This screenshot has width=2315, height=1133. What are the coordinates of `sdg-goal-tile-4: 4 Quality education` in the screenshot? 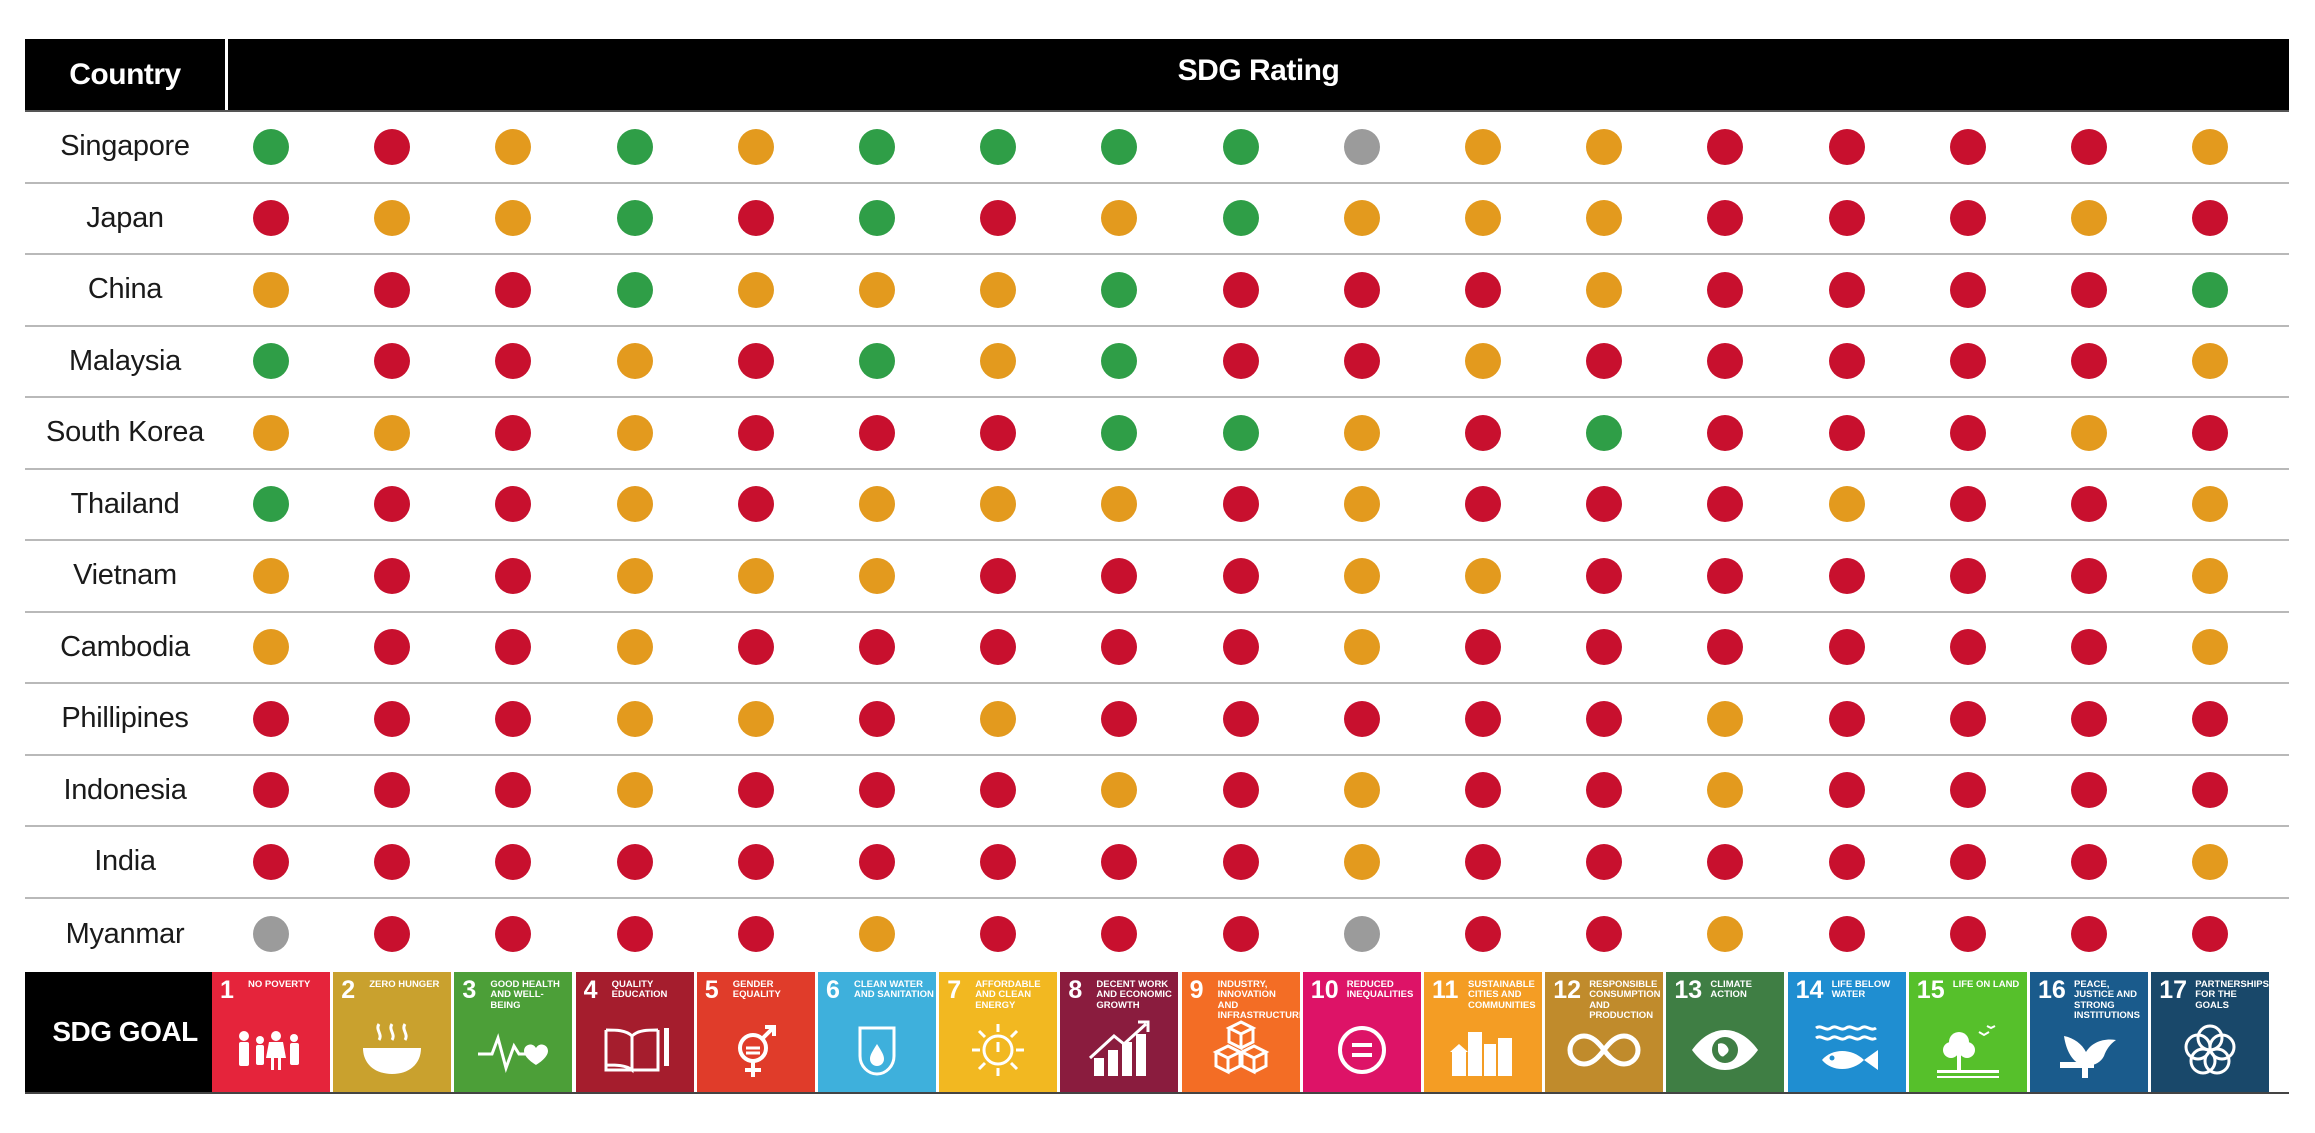 It's located at (634, 1032).